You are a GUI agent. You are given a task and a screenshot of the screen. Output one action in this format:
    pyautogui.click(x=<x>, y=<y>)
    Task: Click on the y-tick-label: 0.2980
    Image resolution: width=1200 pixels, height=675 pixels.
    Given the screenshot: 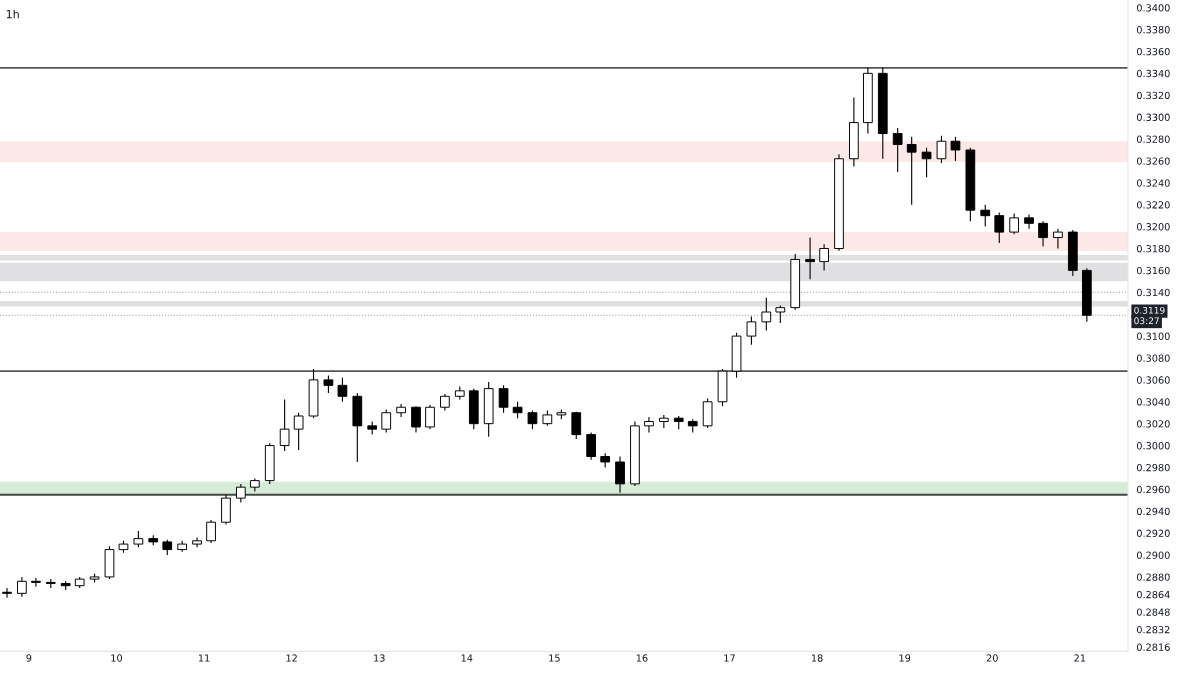 What is the action you would take?
    pyautogui.click(x=1153, y=467)
    